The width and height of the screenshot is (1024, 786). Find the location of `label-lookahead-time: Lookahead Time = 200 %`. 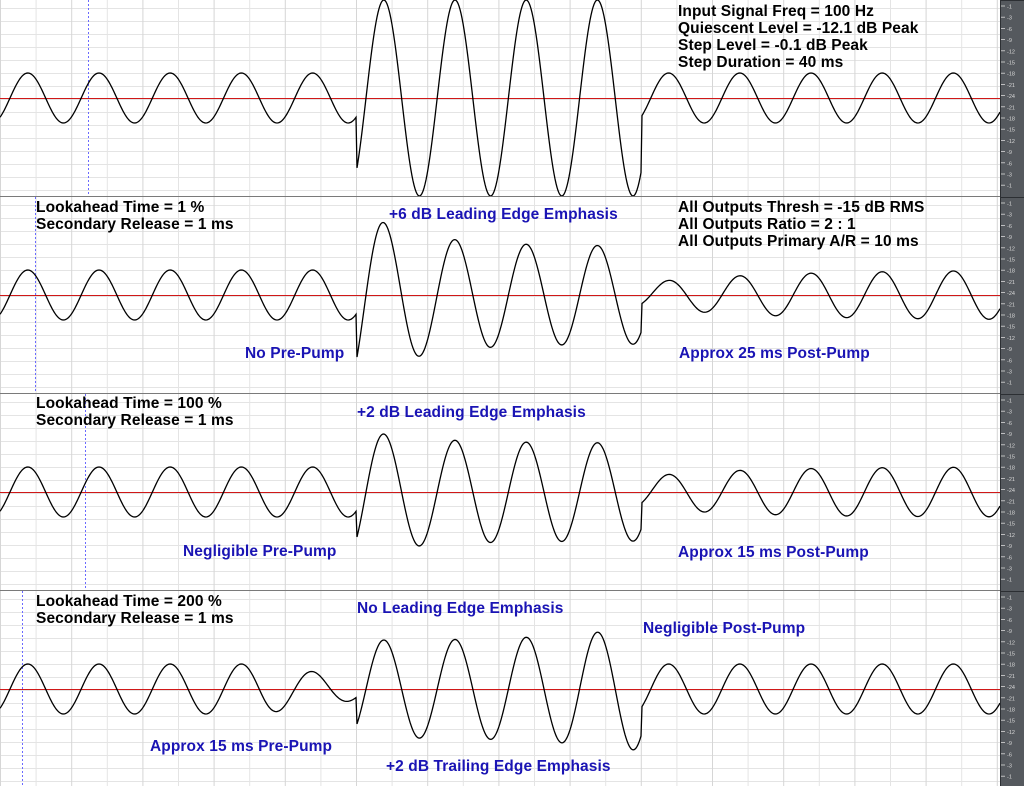

label-lookahead-time: Lookahead Time = 200 % is located at coordinates (129, 601).